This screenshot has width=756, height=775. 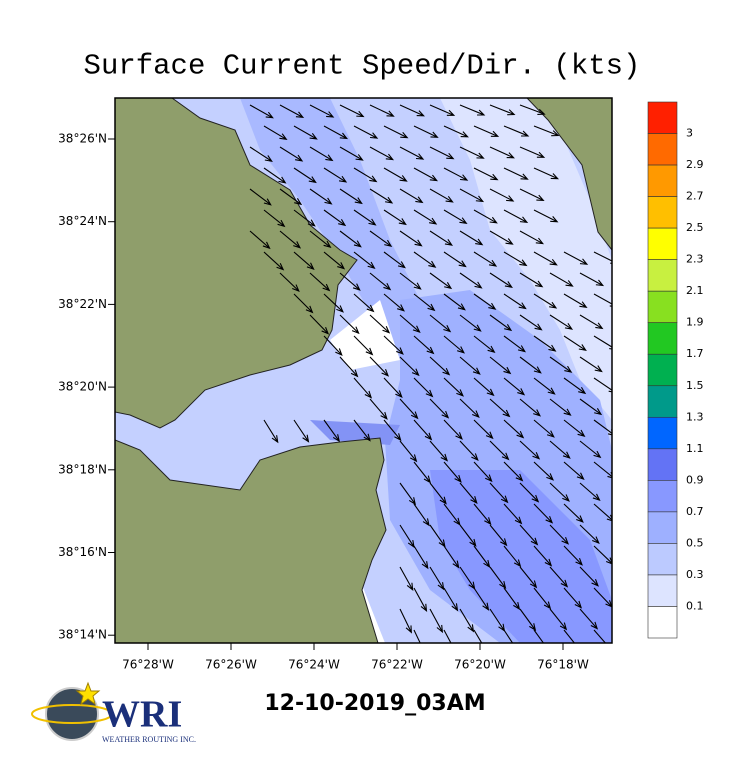 I want to click on y-tick-label: 38°16'N, so click(x=82, y=552).